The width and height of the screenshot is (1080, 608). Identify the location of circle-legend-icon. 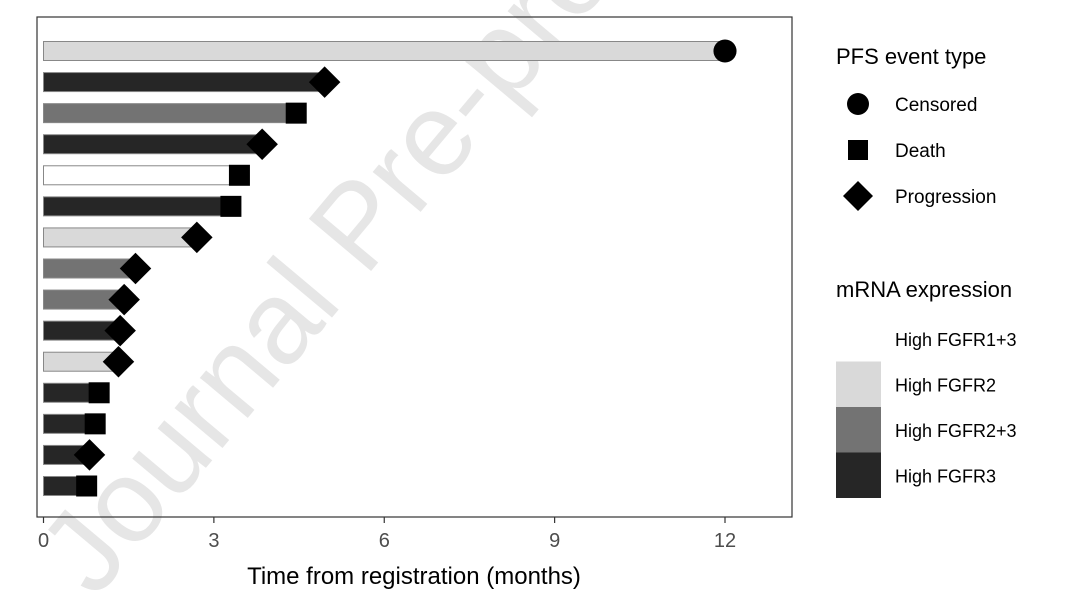
(858, 104).